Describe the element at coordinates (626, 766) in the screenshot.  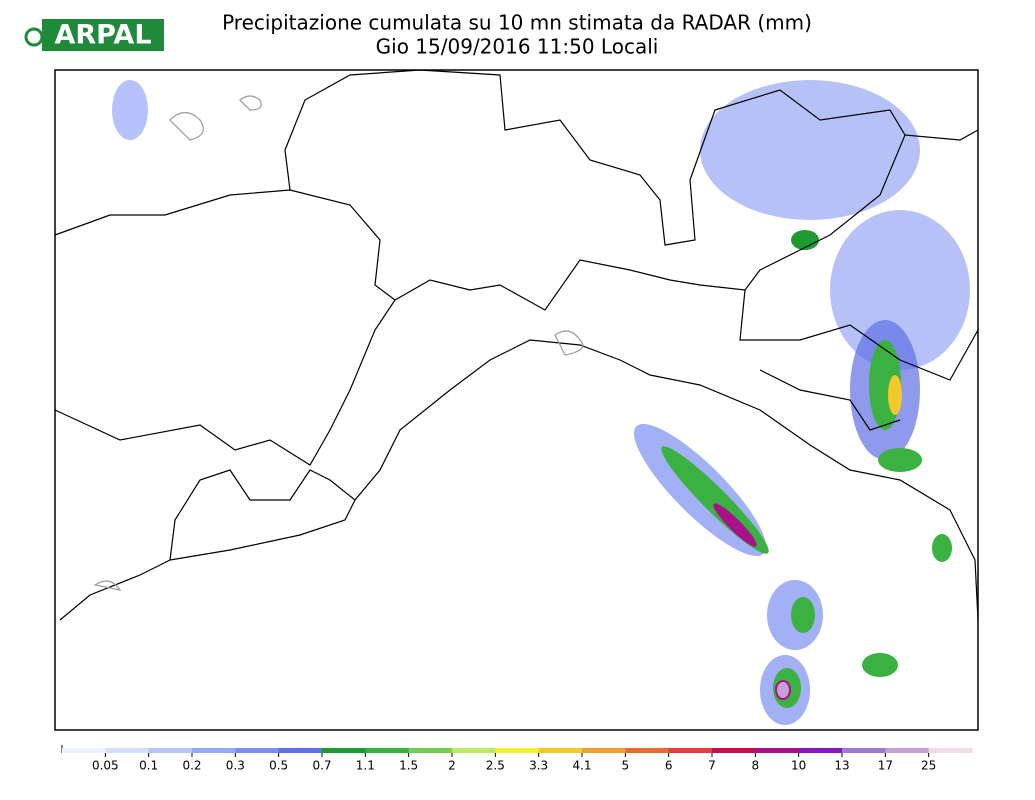
I see `colorbar-label: 5` at that location.